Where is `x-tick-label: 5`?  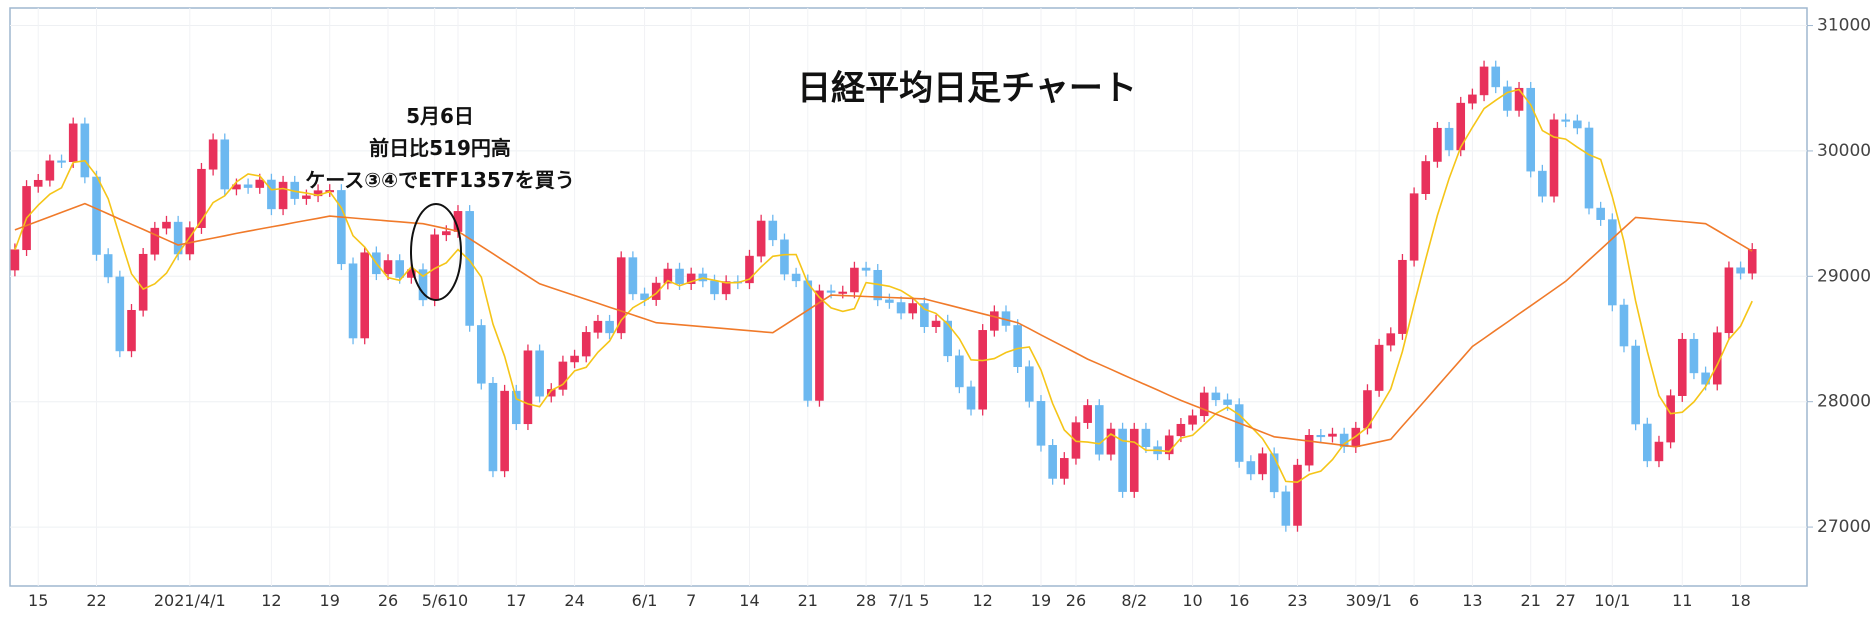 x-tick-label: 5 is located at coordinates (924, 600).